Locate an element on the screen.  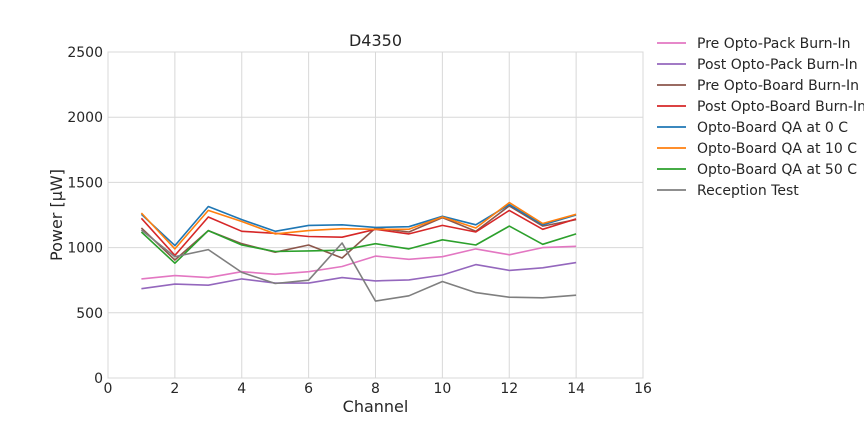
chart-title: D4350 is located at coordinates (375, 40).